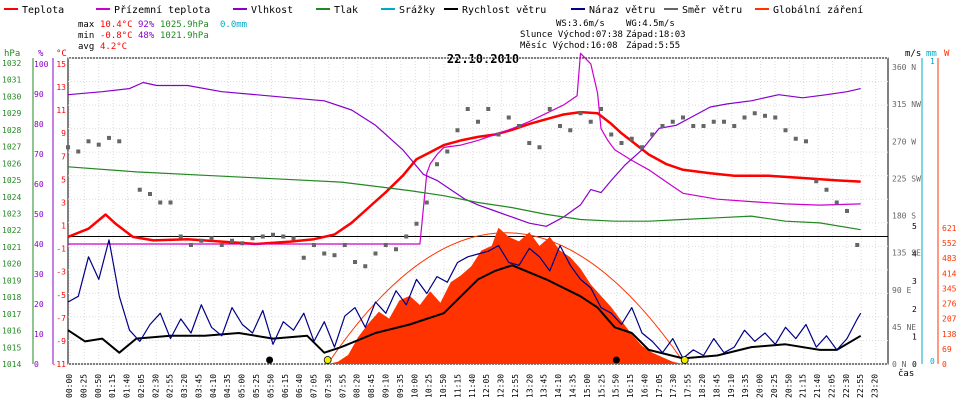 This screenshot has height=400, width=966. Describe the element at coordinates (11, 331) in the screenshot. I see `axis-hpa-tick: 1016` at that location.